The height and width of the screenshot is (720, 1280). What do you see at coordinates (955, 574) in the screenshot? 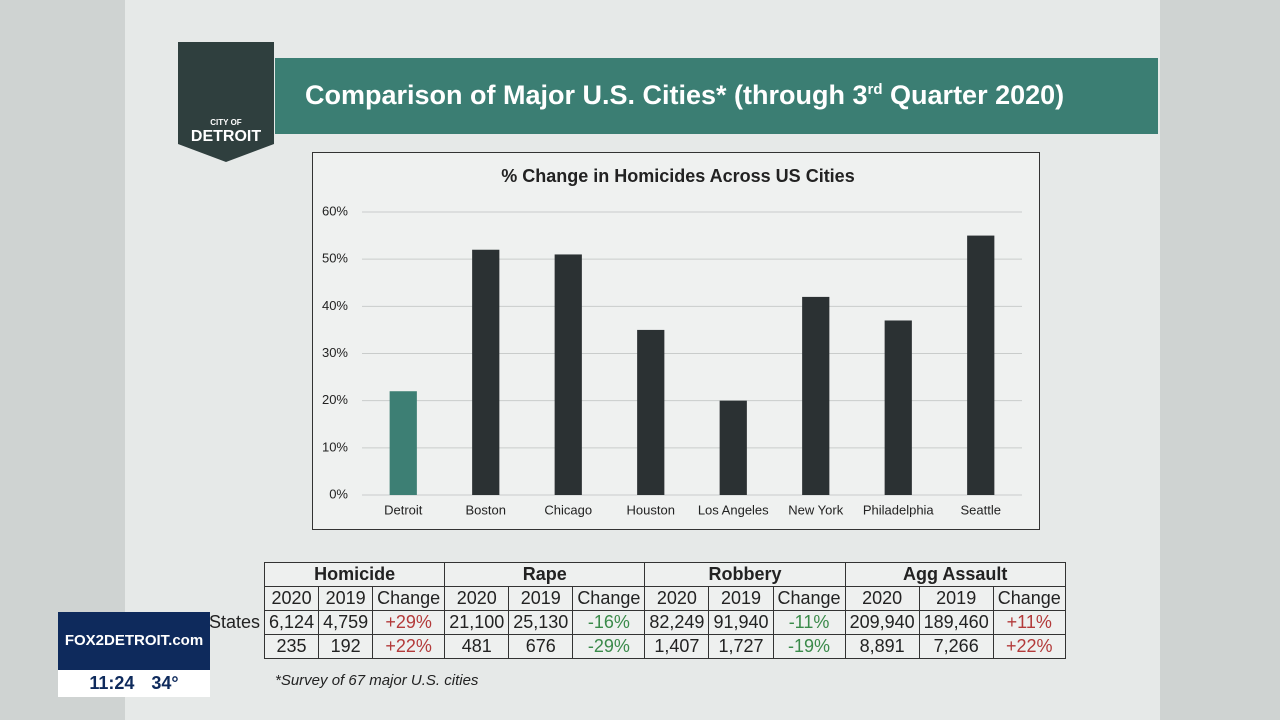
I see `table-cell: Agg Assault` at bounding box center [955, 574].